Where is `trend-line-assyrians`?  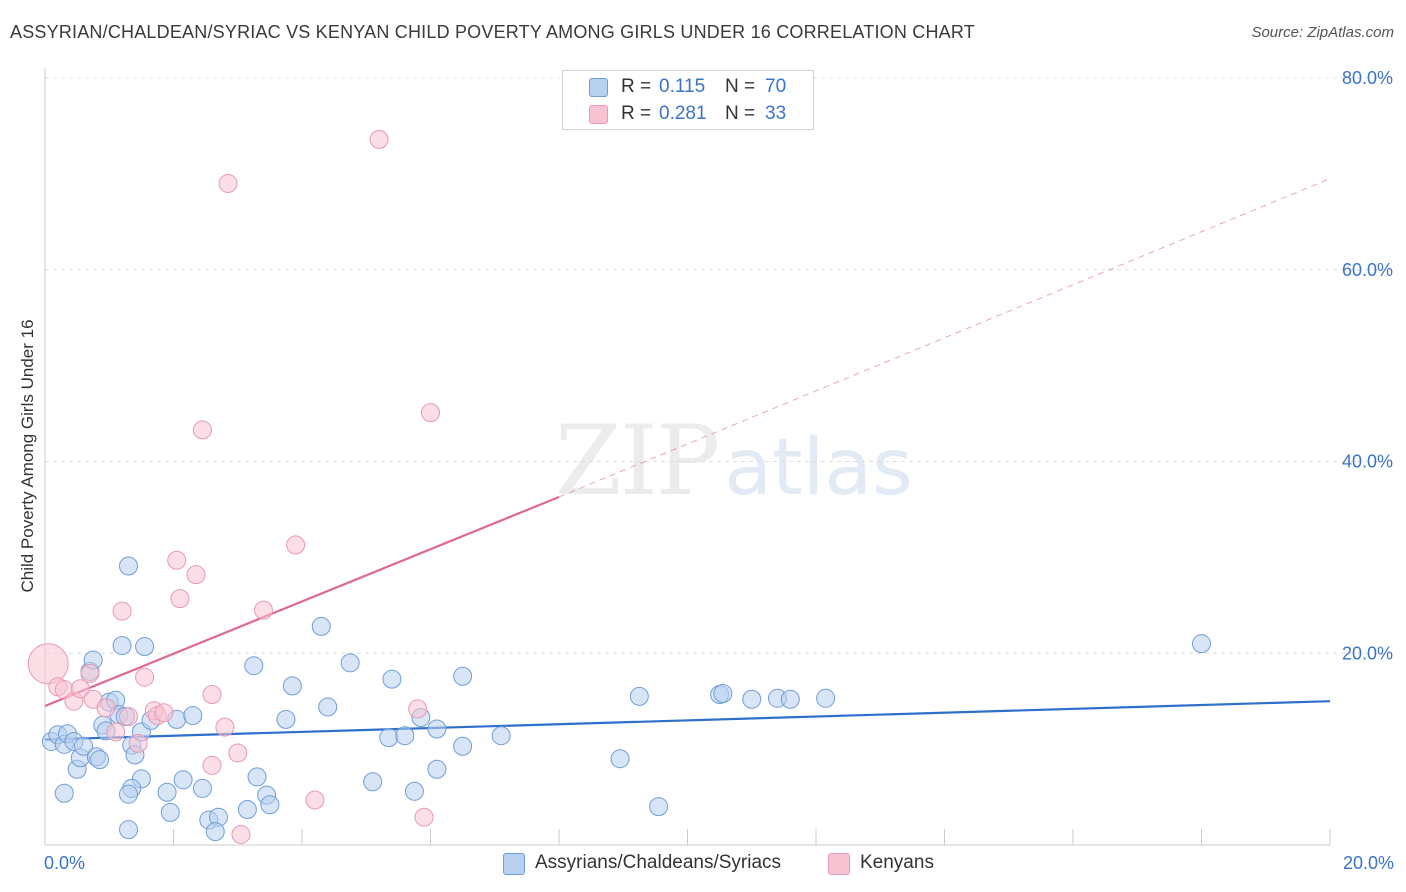 trend-line-assyrians is located at coordinates (687, 720).